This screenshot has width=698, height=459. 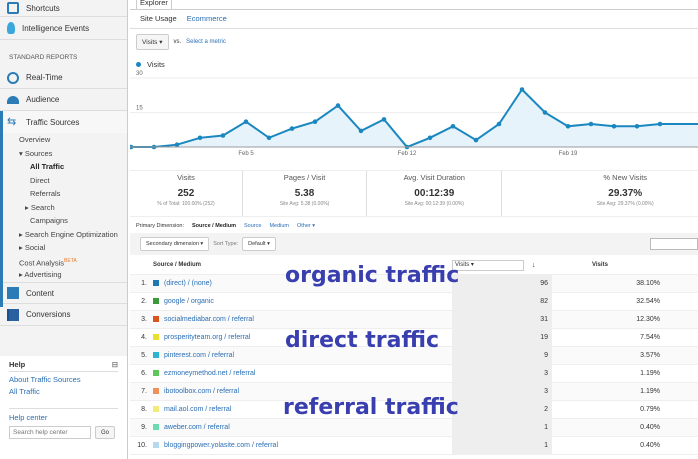 I want to click on dimension-medium: Medium, so click(x=279, y=226).